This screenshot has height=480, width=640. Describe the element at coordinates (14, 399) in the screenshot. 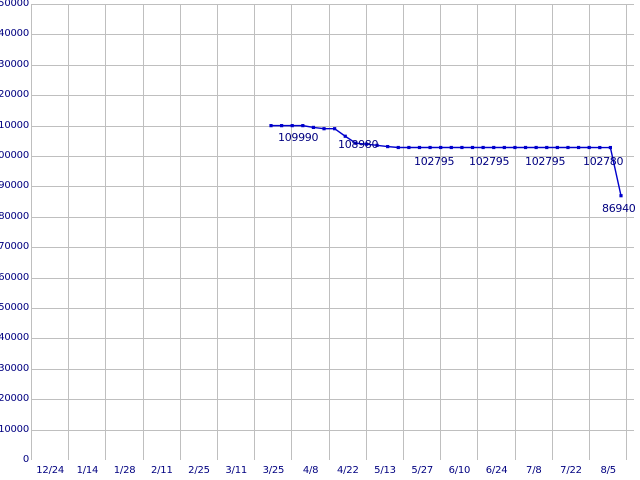

I see `y-axis-tick-label: 20000` at that location.